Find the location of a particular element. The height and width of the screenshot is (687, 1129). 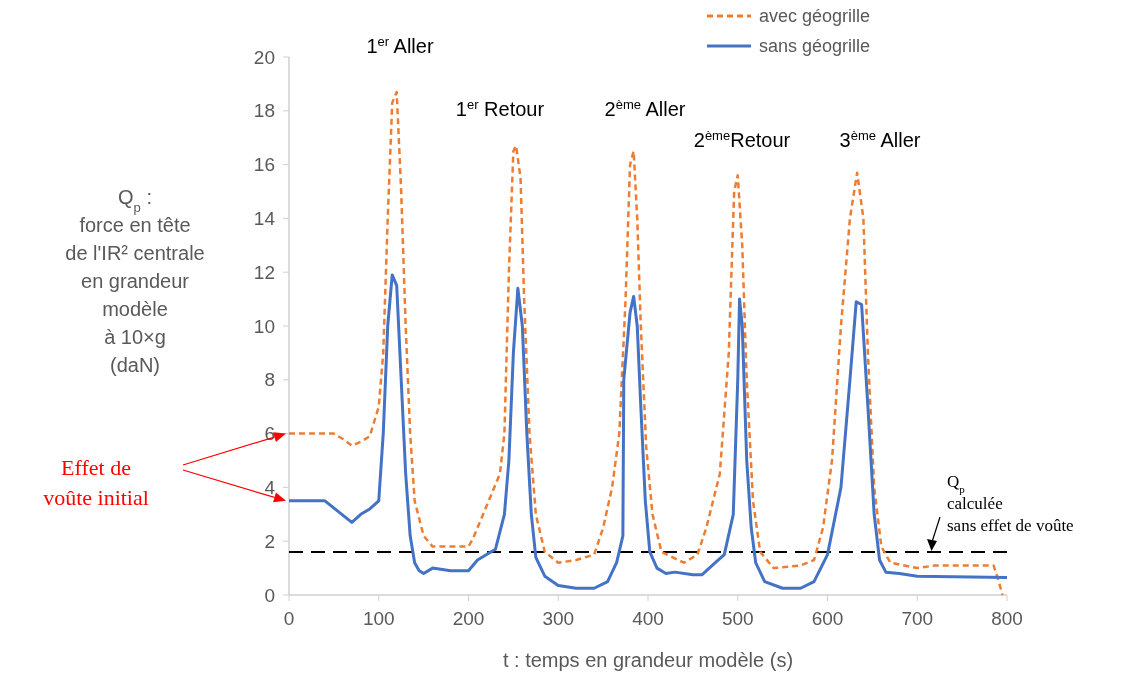

y-tick-label: 18 is located at coordinates (264, 111).